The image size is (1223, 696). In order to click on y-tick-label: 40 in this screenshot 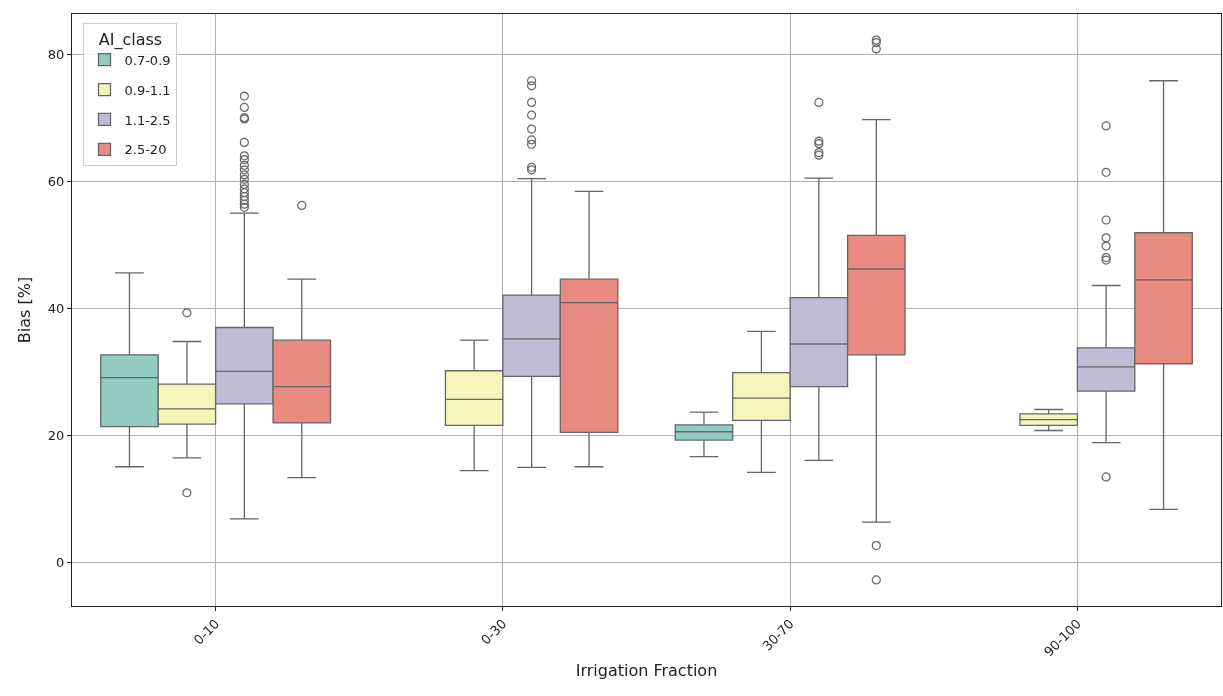, I will do `click(56, 308)`.